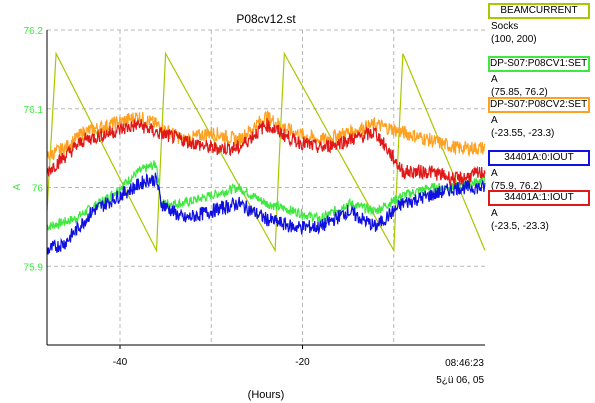 The height and width of the screenshot is (403, 595). I want to click on legend-iout1-unit: A, so click(494, 213).